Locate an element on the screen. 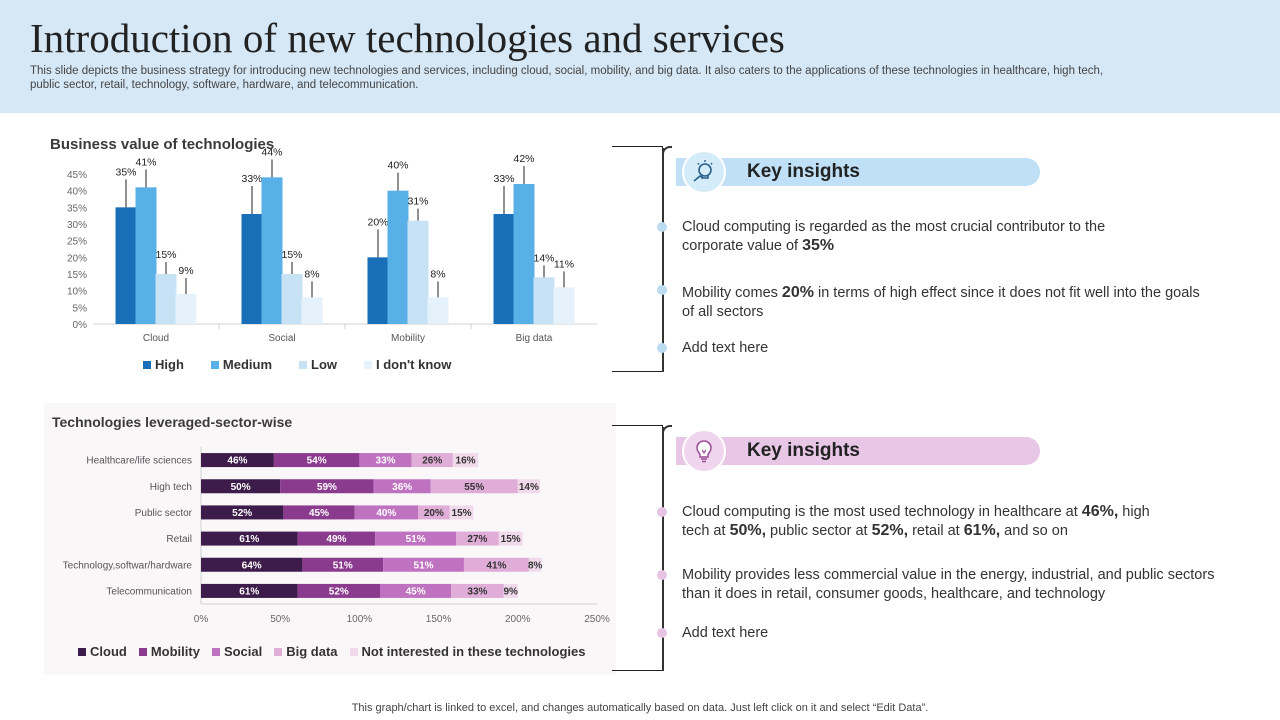  chart1-title: Business value of technologies is located at coordinates (162, 144).